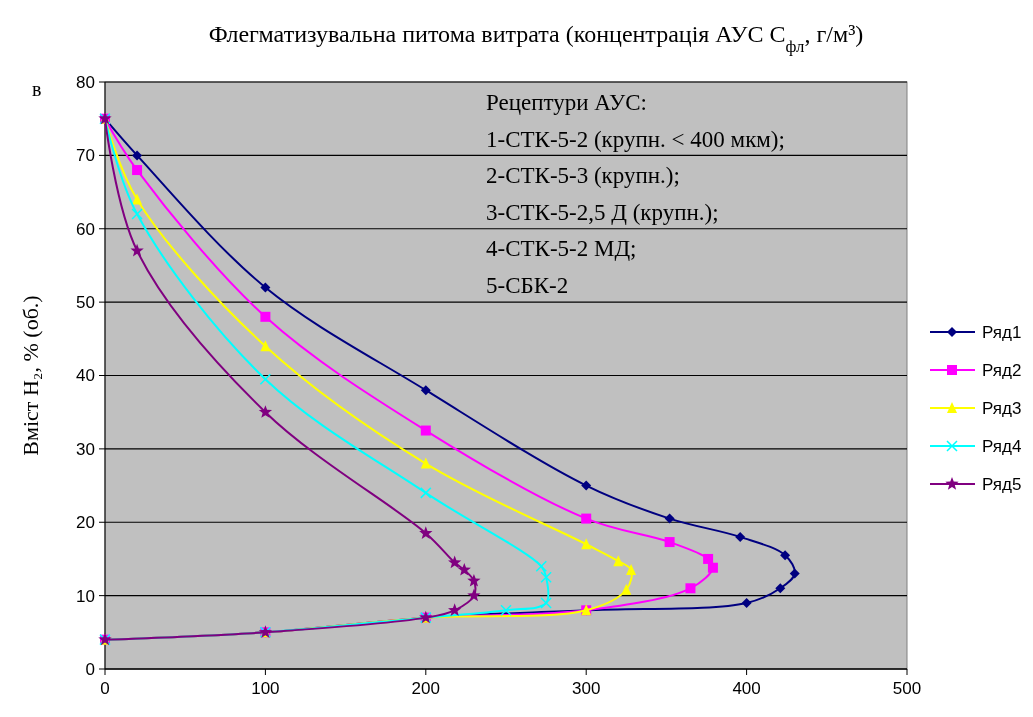  I want to click on y-tick-label: 20, so click(85, 523).